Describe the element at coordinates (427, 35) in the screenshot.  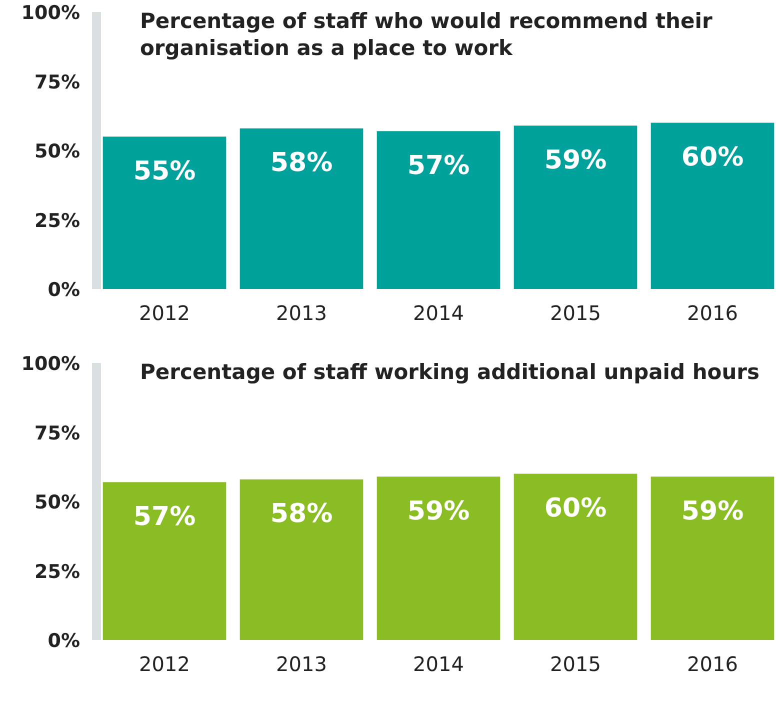
I see `text: Percentage of staff who would recommend their organisation as a place to work` at that location.